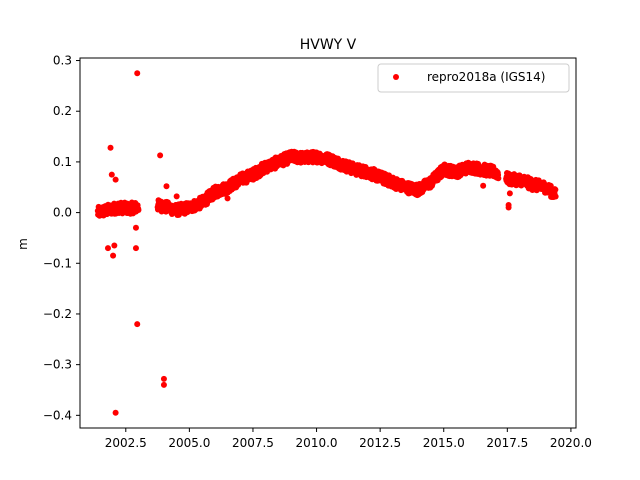 This screenshot has width=640, height=480. I want to click on y-tick-label: −0.2, so click(57, 314).